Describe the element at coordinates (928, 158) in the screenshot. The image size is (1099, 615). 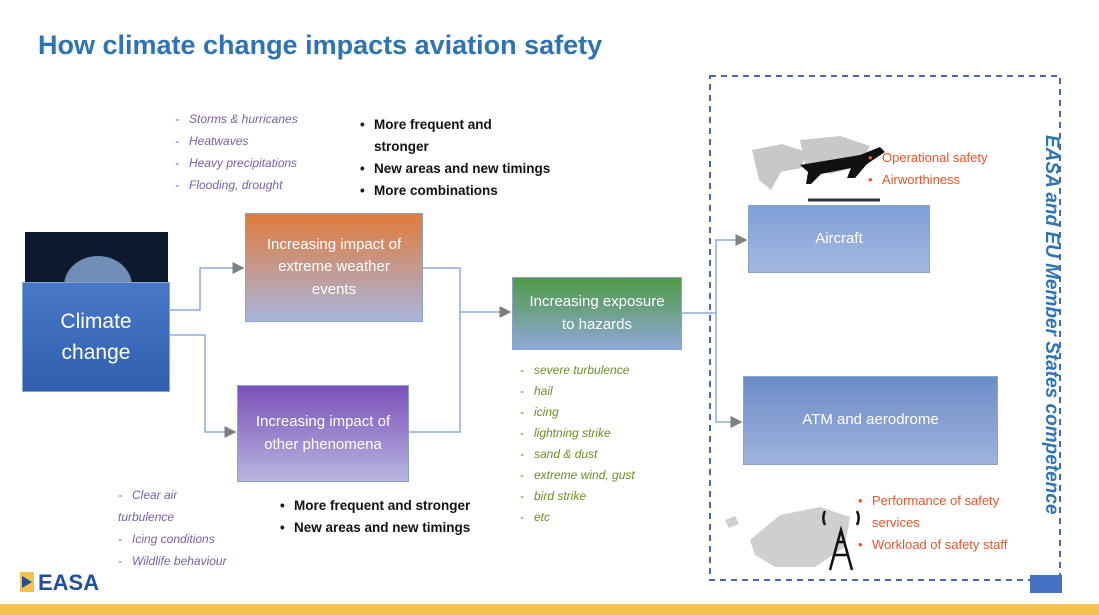
I see `aspect: Operational safety` at that location.